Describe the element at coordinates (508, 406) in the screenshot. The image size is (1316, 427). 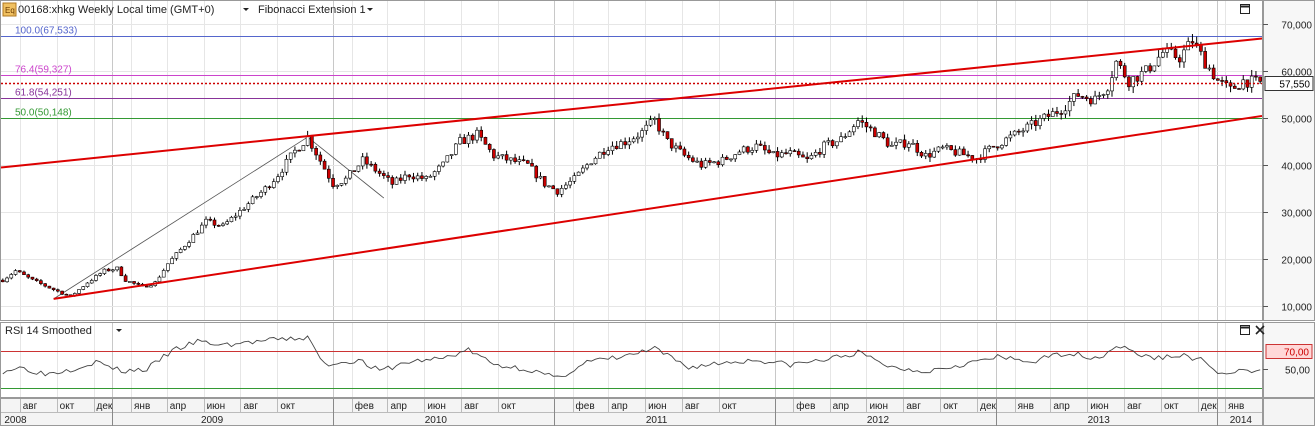
I see `month-label: окт` at that location.